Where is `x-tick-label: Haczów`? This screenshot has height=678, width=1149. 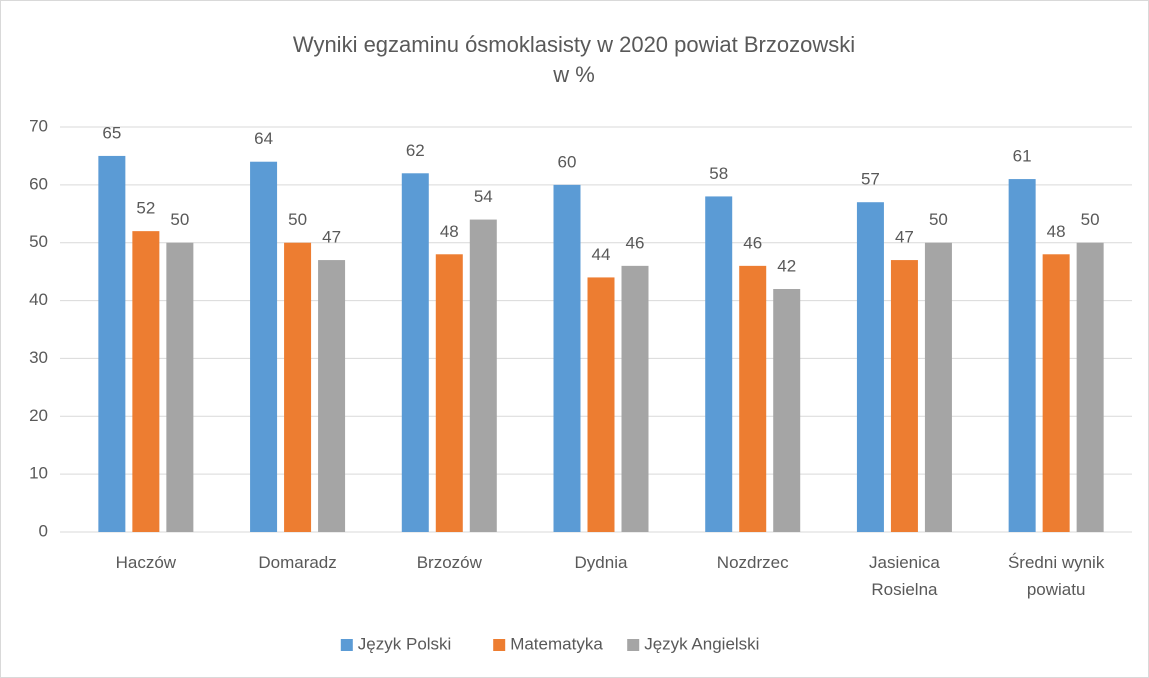
x-tick-label: Haczów is located at coordinates (146, 562).